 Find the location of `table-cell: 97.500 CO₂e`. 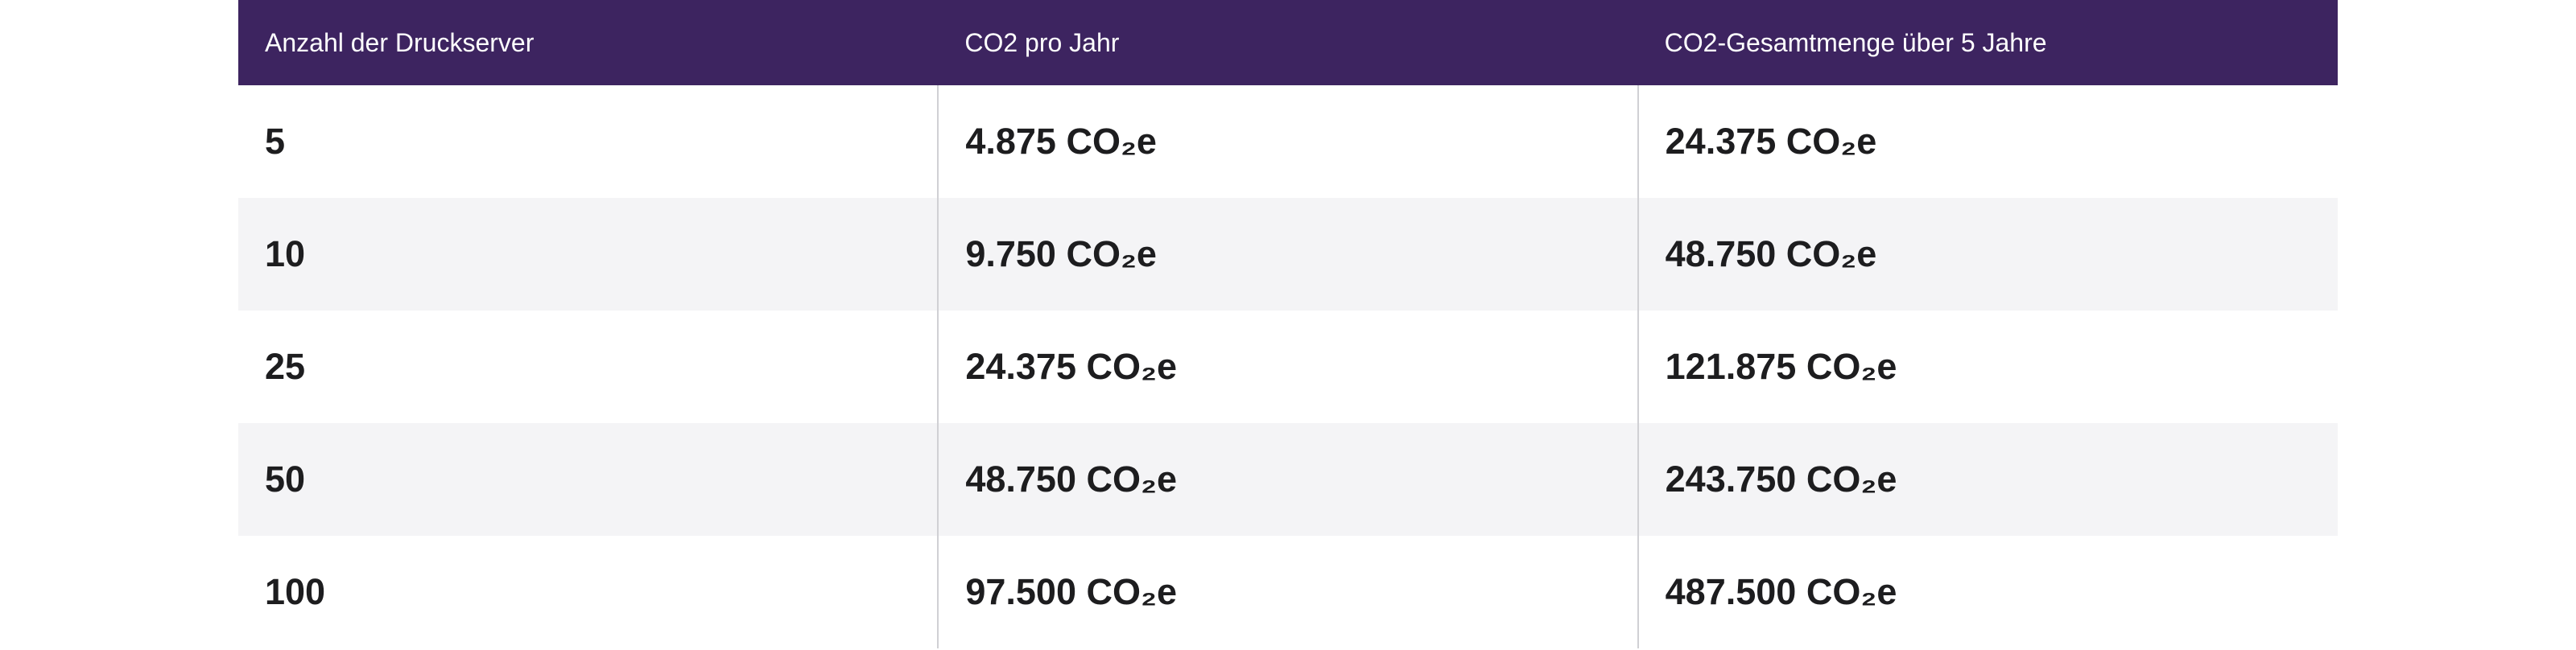

table-cell: 97.500 CO₂e is located at coordinates (1287, 592).